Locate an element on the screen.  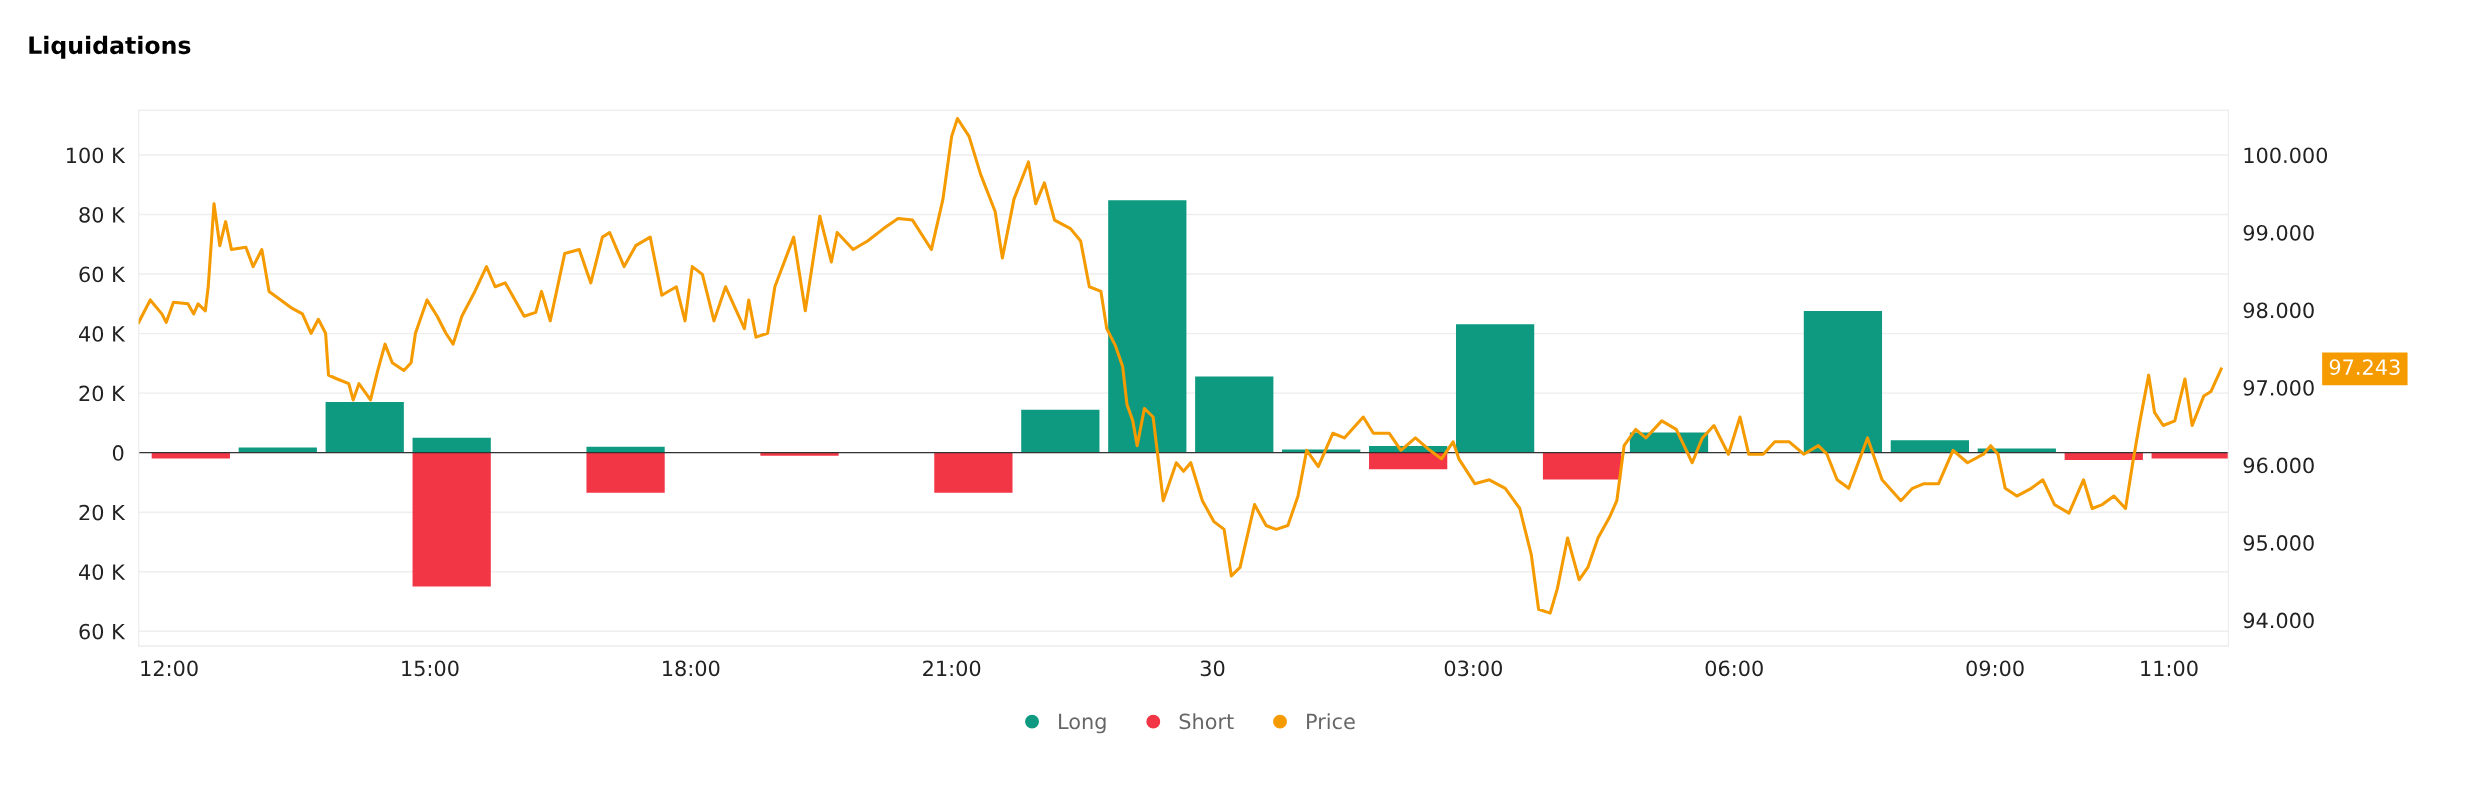
text: 97.243 is located at coordinates (2364, 367).